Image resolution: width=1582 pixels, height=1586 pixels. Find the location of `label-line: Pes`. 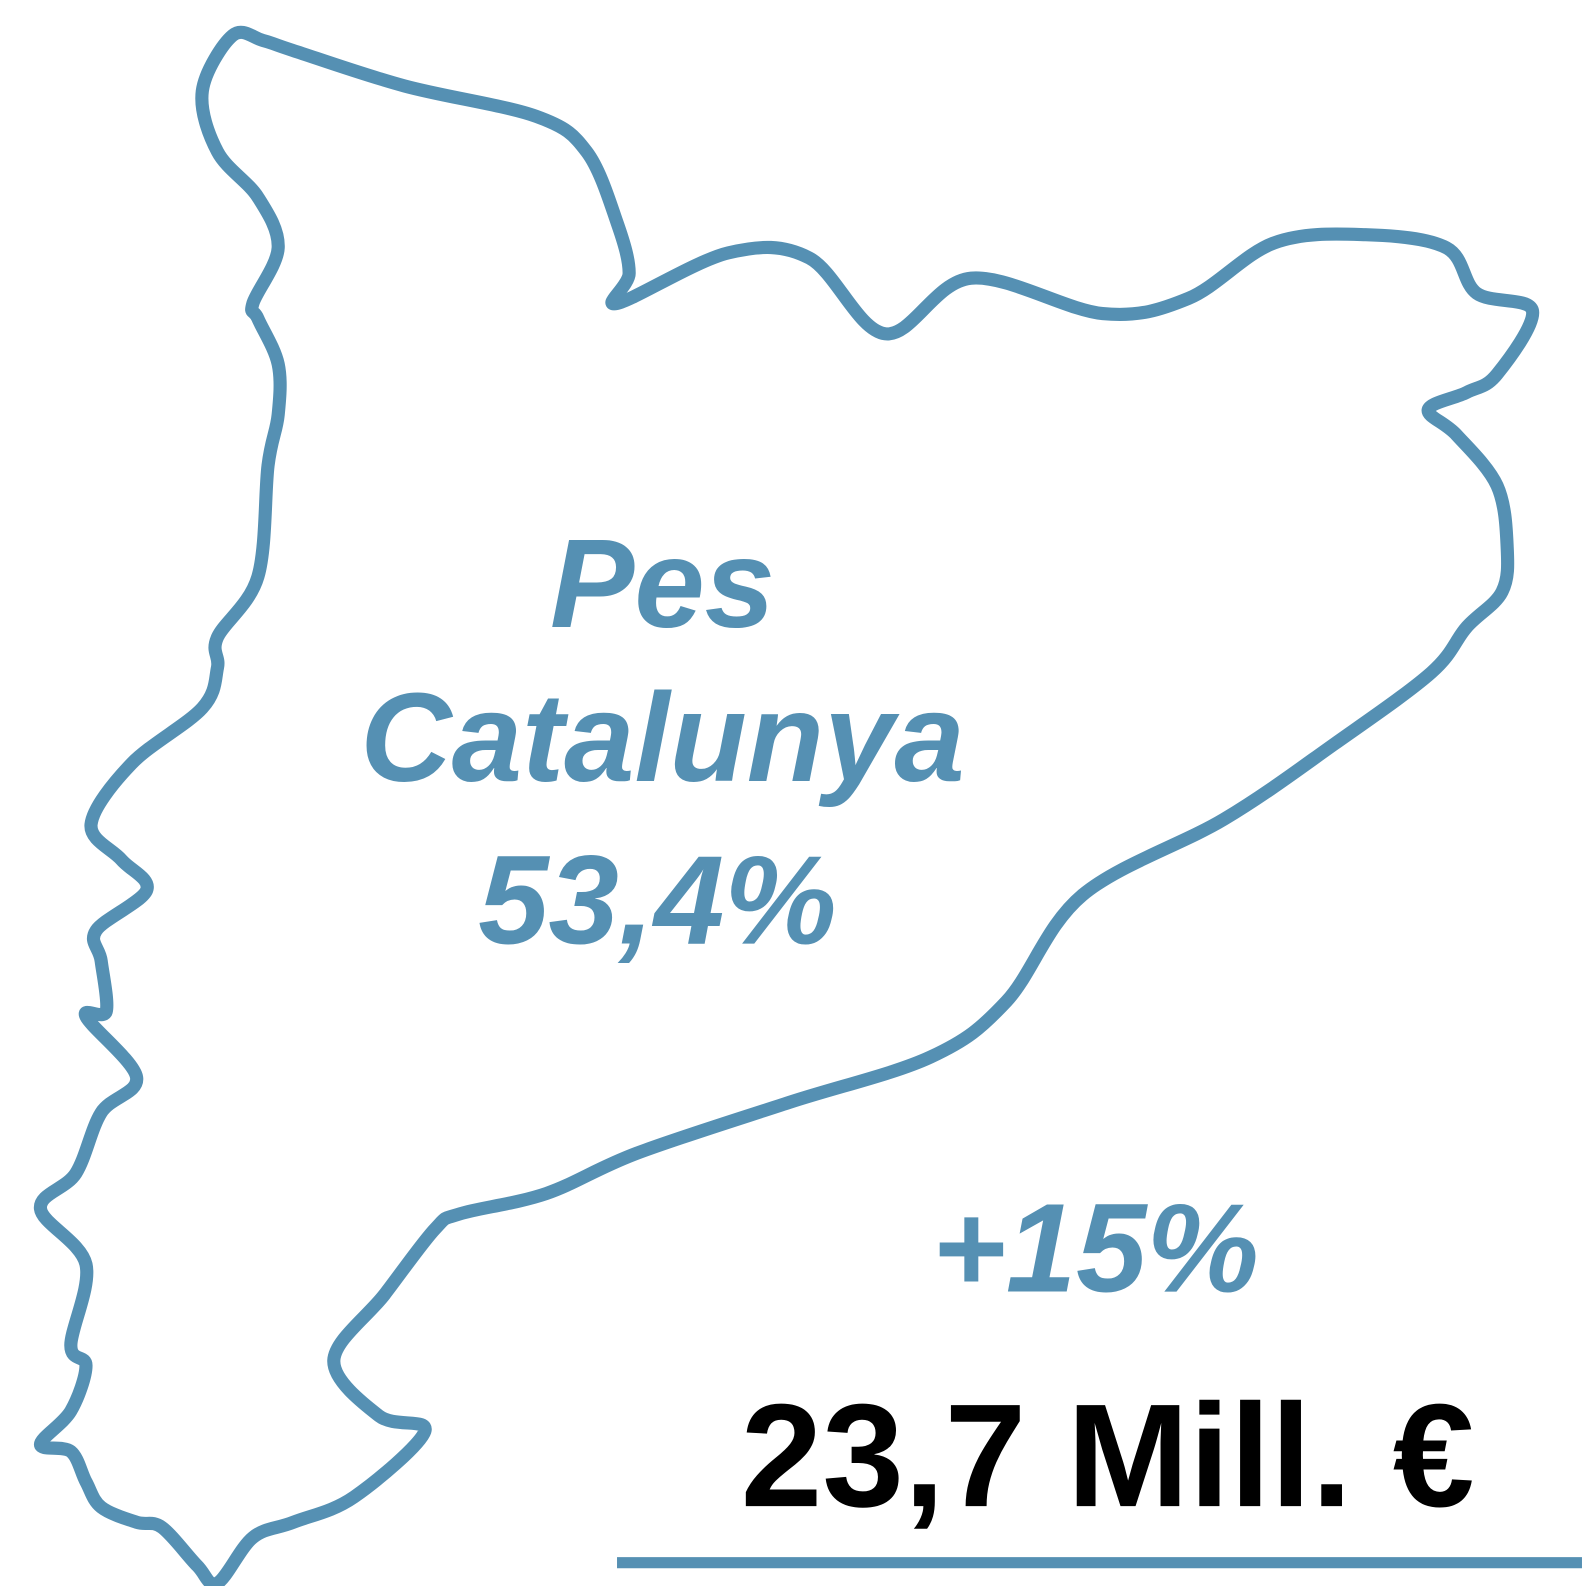

label-line: Pes is located at coordinates (662, 583).